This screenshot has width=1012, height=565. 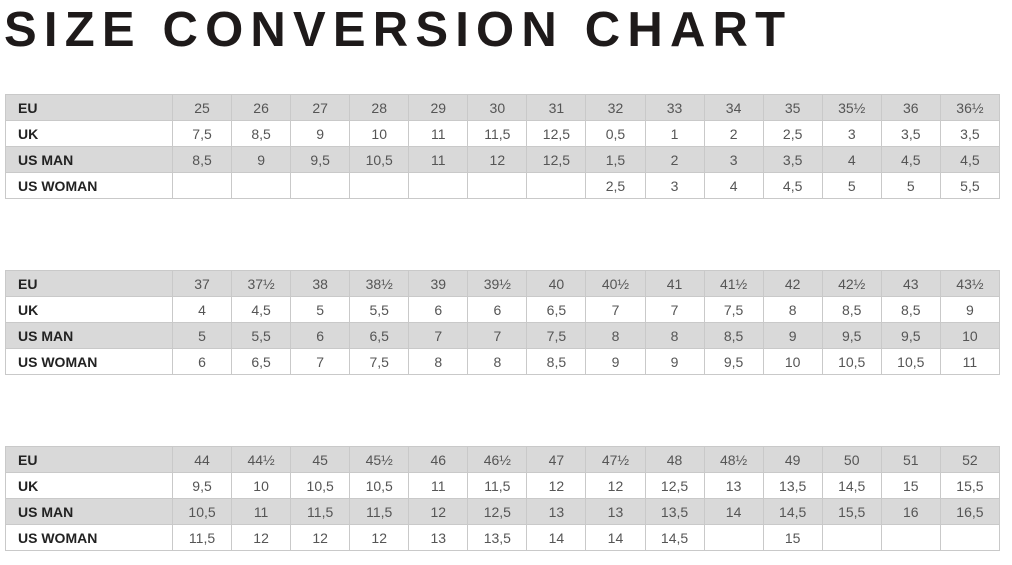 I want to click on size-cell: 14, so click(x=733, y=511).